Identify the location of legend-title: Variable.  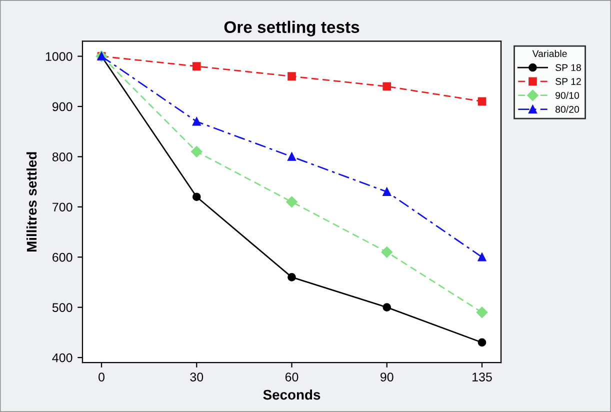
(549, 54).